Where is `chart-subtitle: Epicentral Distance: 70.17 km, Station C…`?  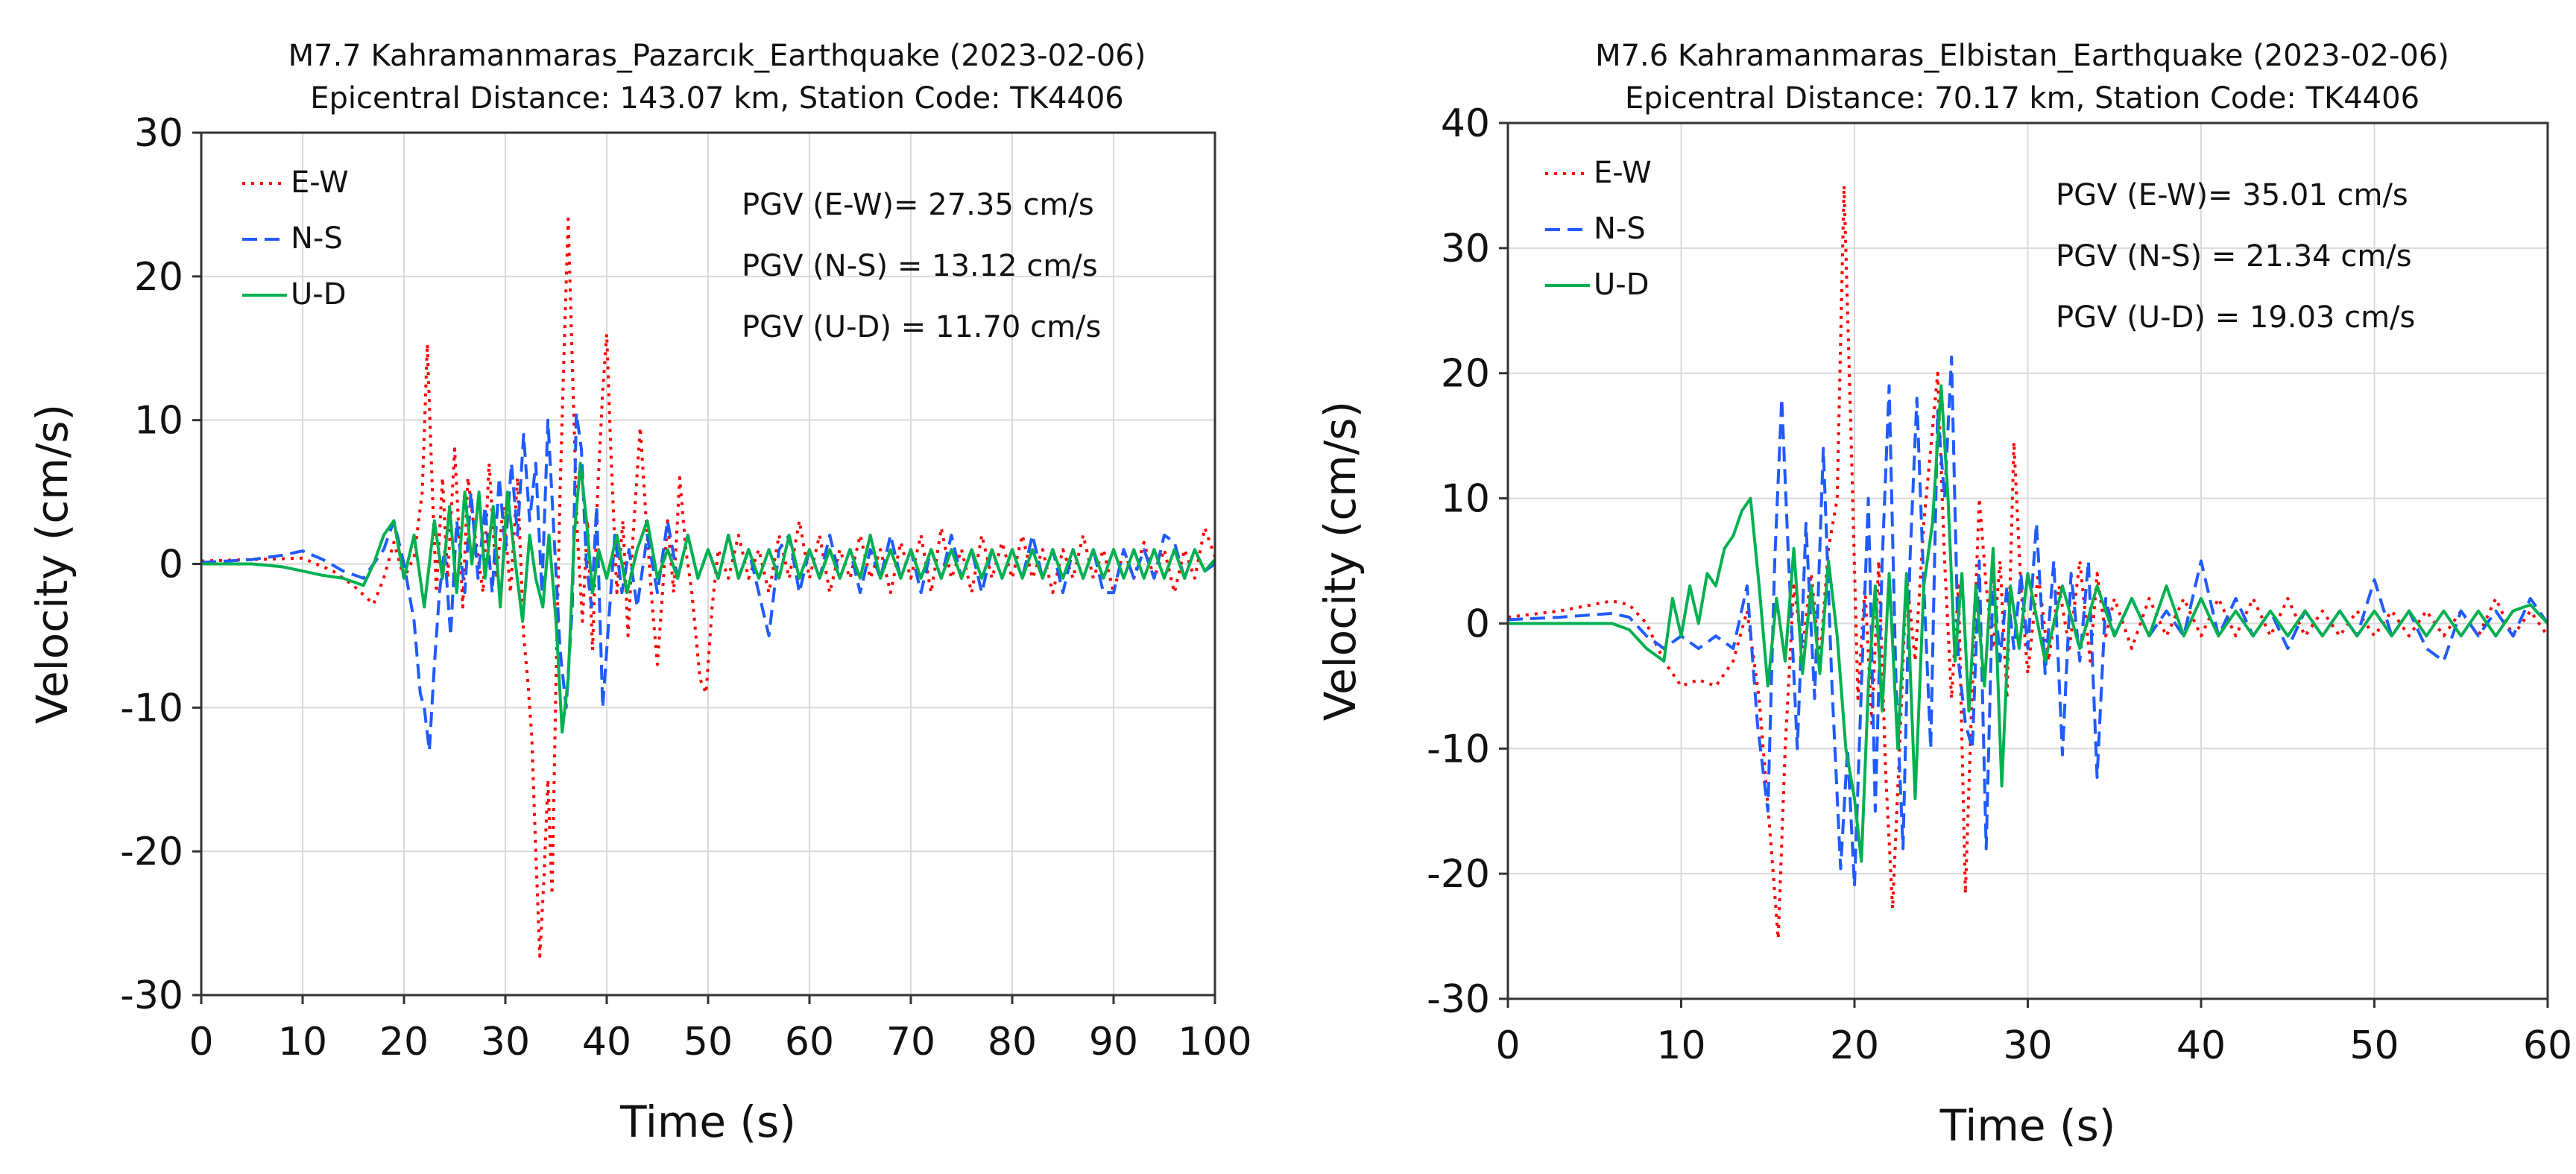 chart-subtitle: Epicentral Distance: 70.17 km, Station C… is located at coordinates (2022, 98).